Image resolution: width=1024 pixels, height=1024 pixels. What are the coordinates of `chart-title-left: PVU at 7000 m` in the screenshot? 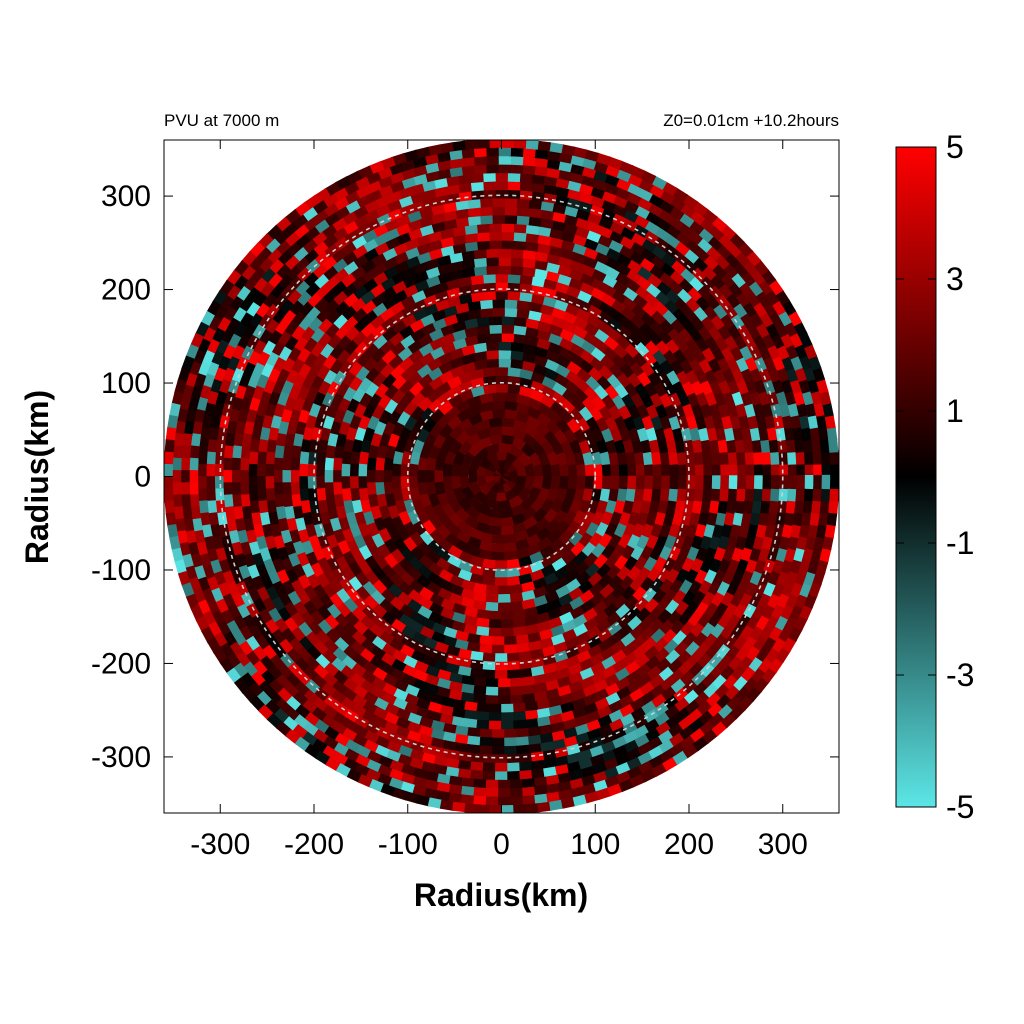 It's located at (221, 120).